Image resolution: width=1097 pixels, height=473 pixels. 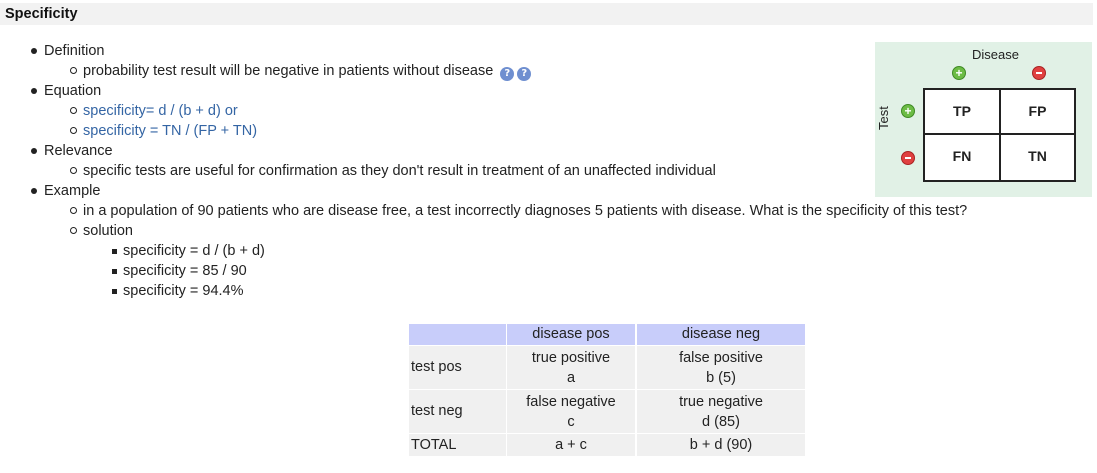 I want to click on table-cell-line: true negative, so click(x=721, y=402).